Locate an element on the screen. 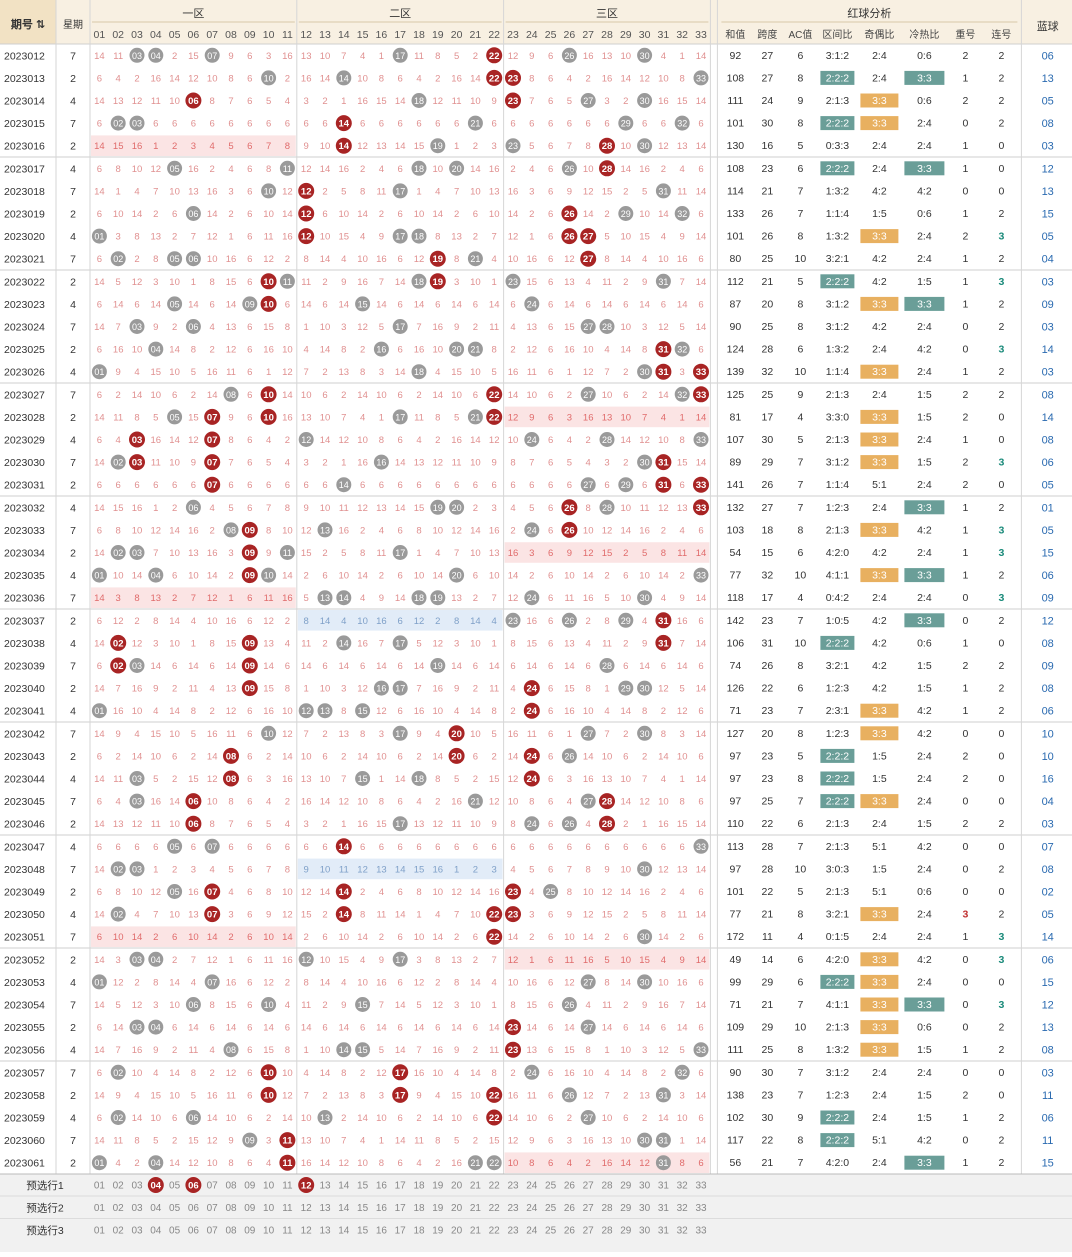 The height and width of the screenshot is (1257, 1072). analysis-value: 4:2 is located at coordinates (879, 282).